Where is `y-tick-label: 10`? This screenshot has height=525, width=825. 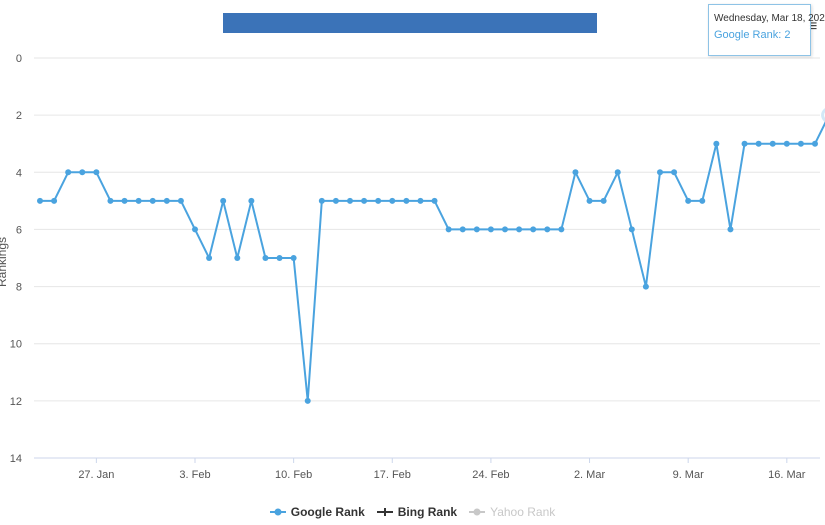 y-tick-label: 10 is located at coordinates (16, 345).